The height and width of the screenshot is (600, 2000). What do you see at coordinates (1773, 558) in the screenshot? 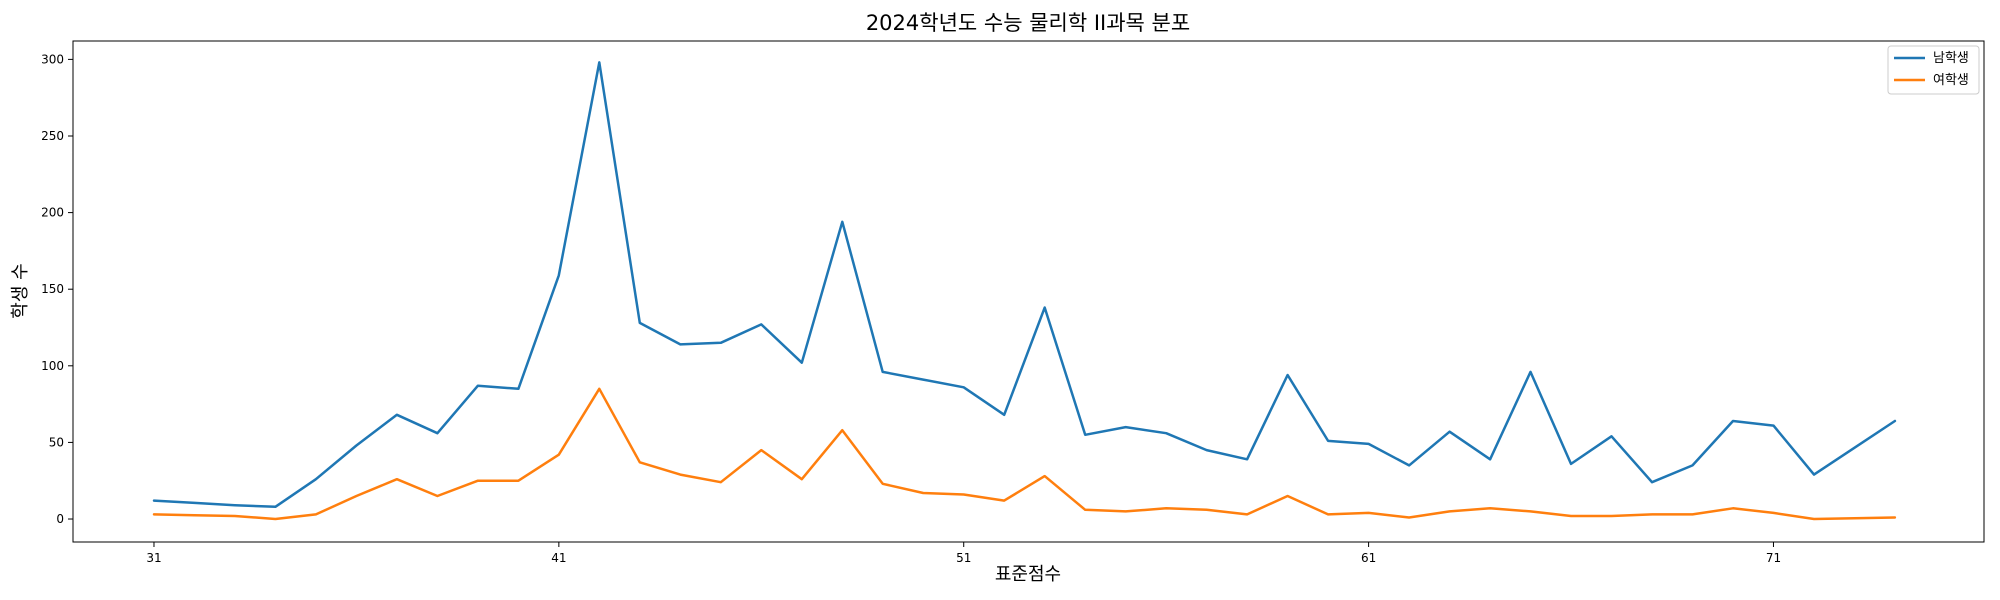
I see `x-tick-label: 71` at bounding box center [1773, 558].